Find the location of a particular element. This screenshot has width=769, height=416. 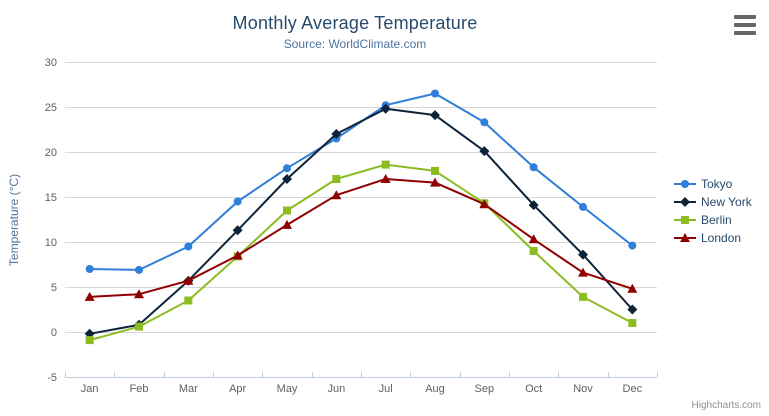

legend-label: Berlin is located at coordinates (716, 220).